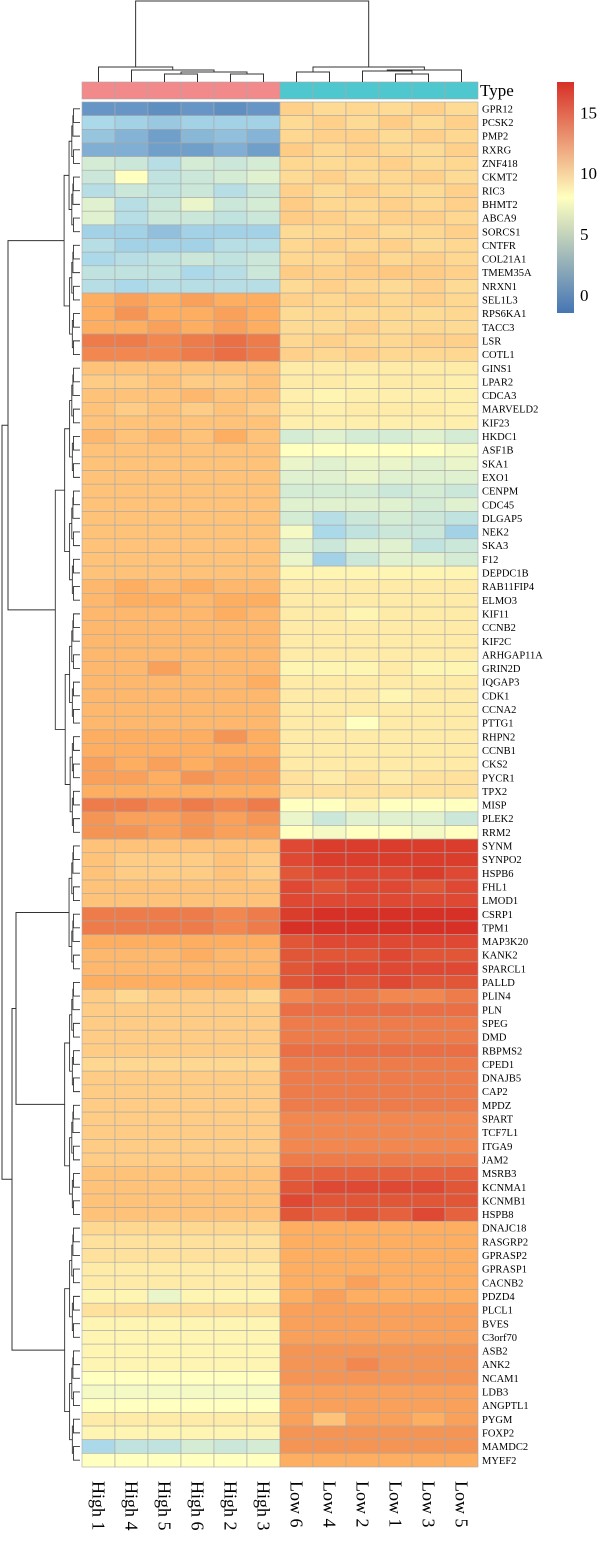  I want to click on row-label: CAP2, so click(495, 1092).